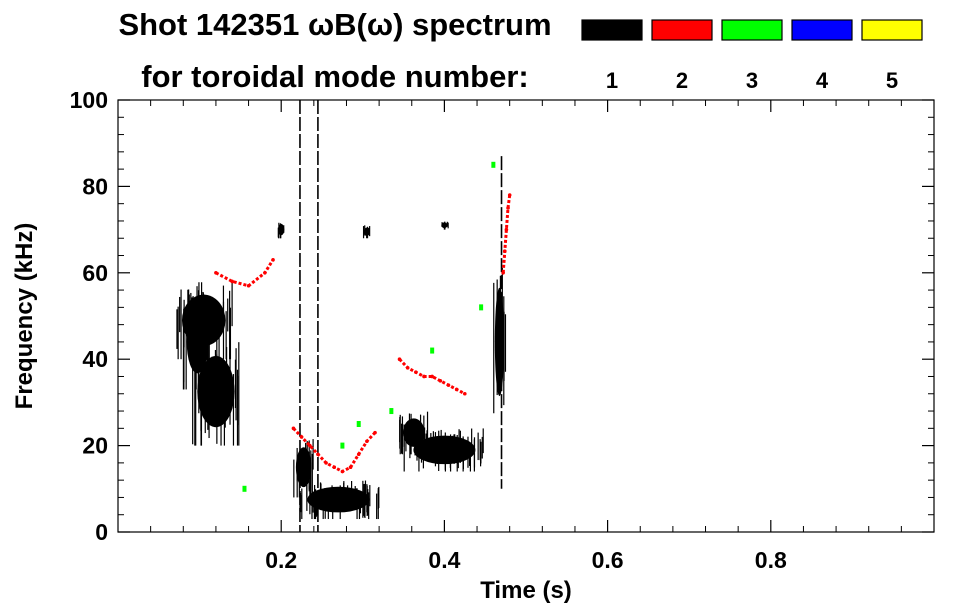  What do you see at coordinates (822, 80) in the screenshot?
I see `legend-label-mode-4: 4` at bounding box center [822, 80].